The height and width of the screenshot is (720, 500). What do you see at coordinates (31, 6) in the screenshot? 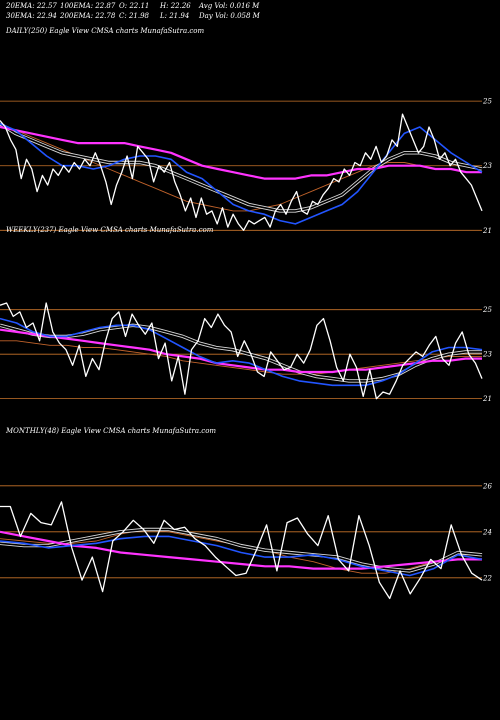
I see `ema20-value: 20EMA: 22.57` at bounding box center [31, 6].